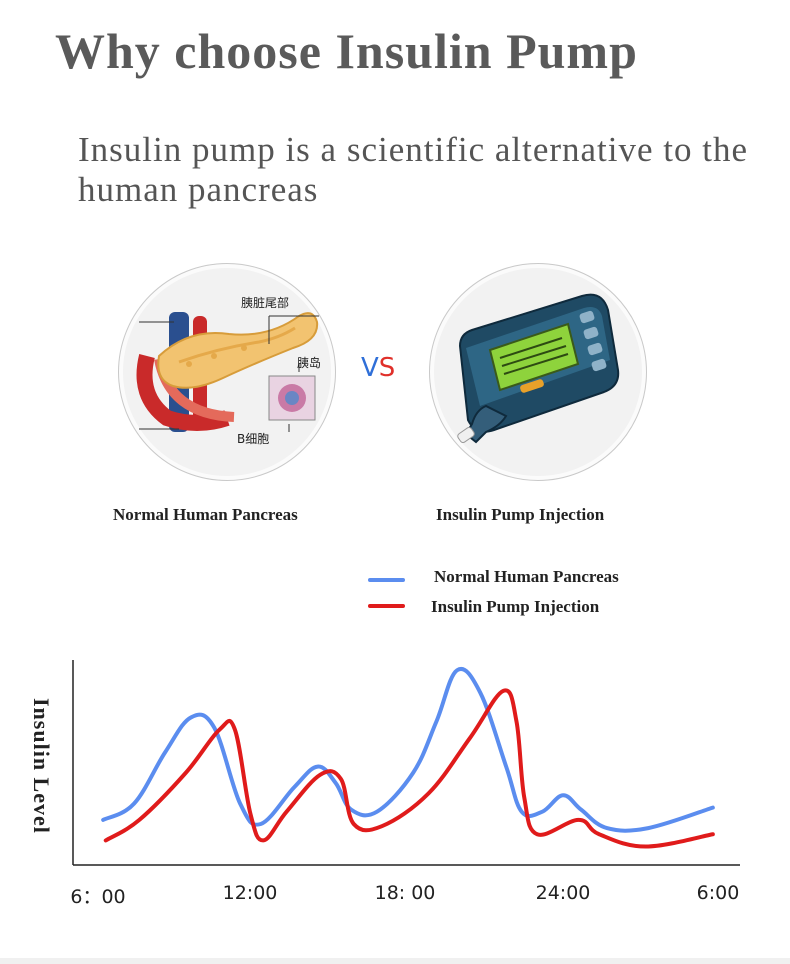 Image resolution: width=790 pixels, height=964 pixels. I want to click on label-islet: 胰岛, so click(309, 363).